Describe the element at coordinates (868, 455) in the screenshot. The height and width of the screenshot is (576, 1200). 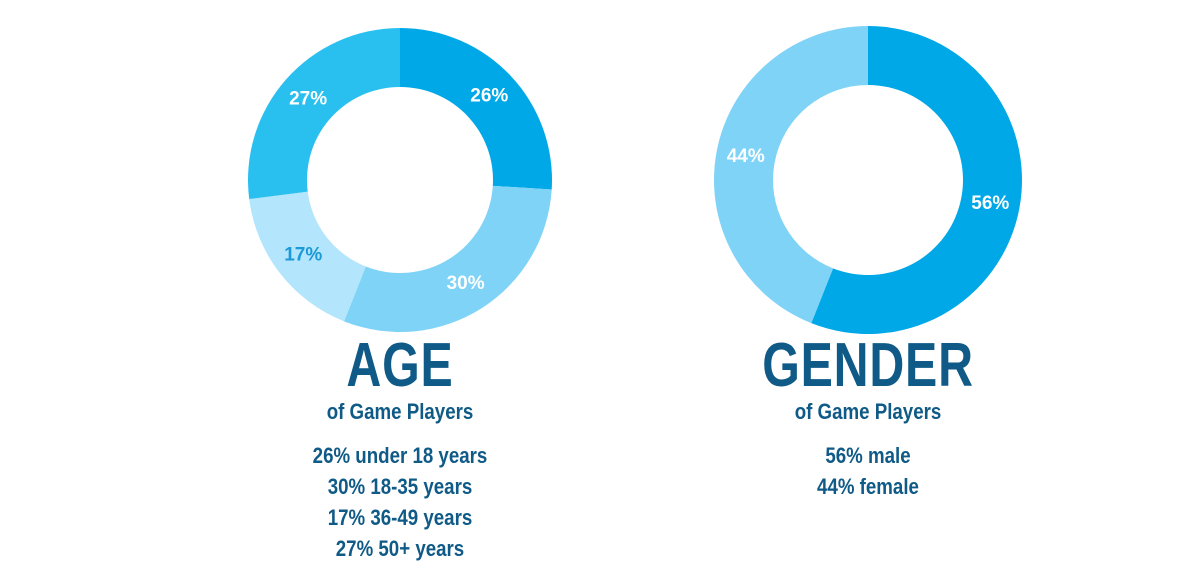
I see `gender-legend-line: 56% male` at that location.